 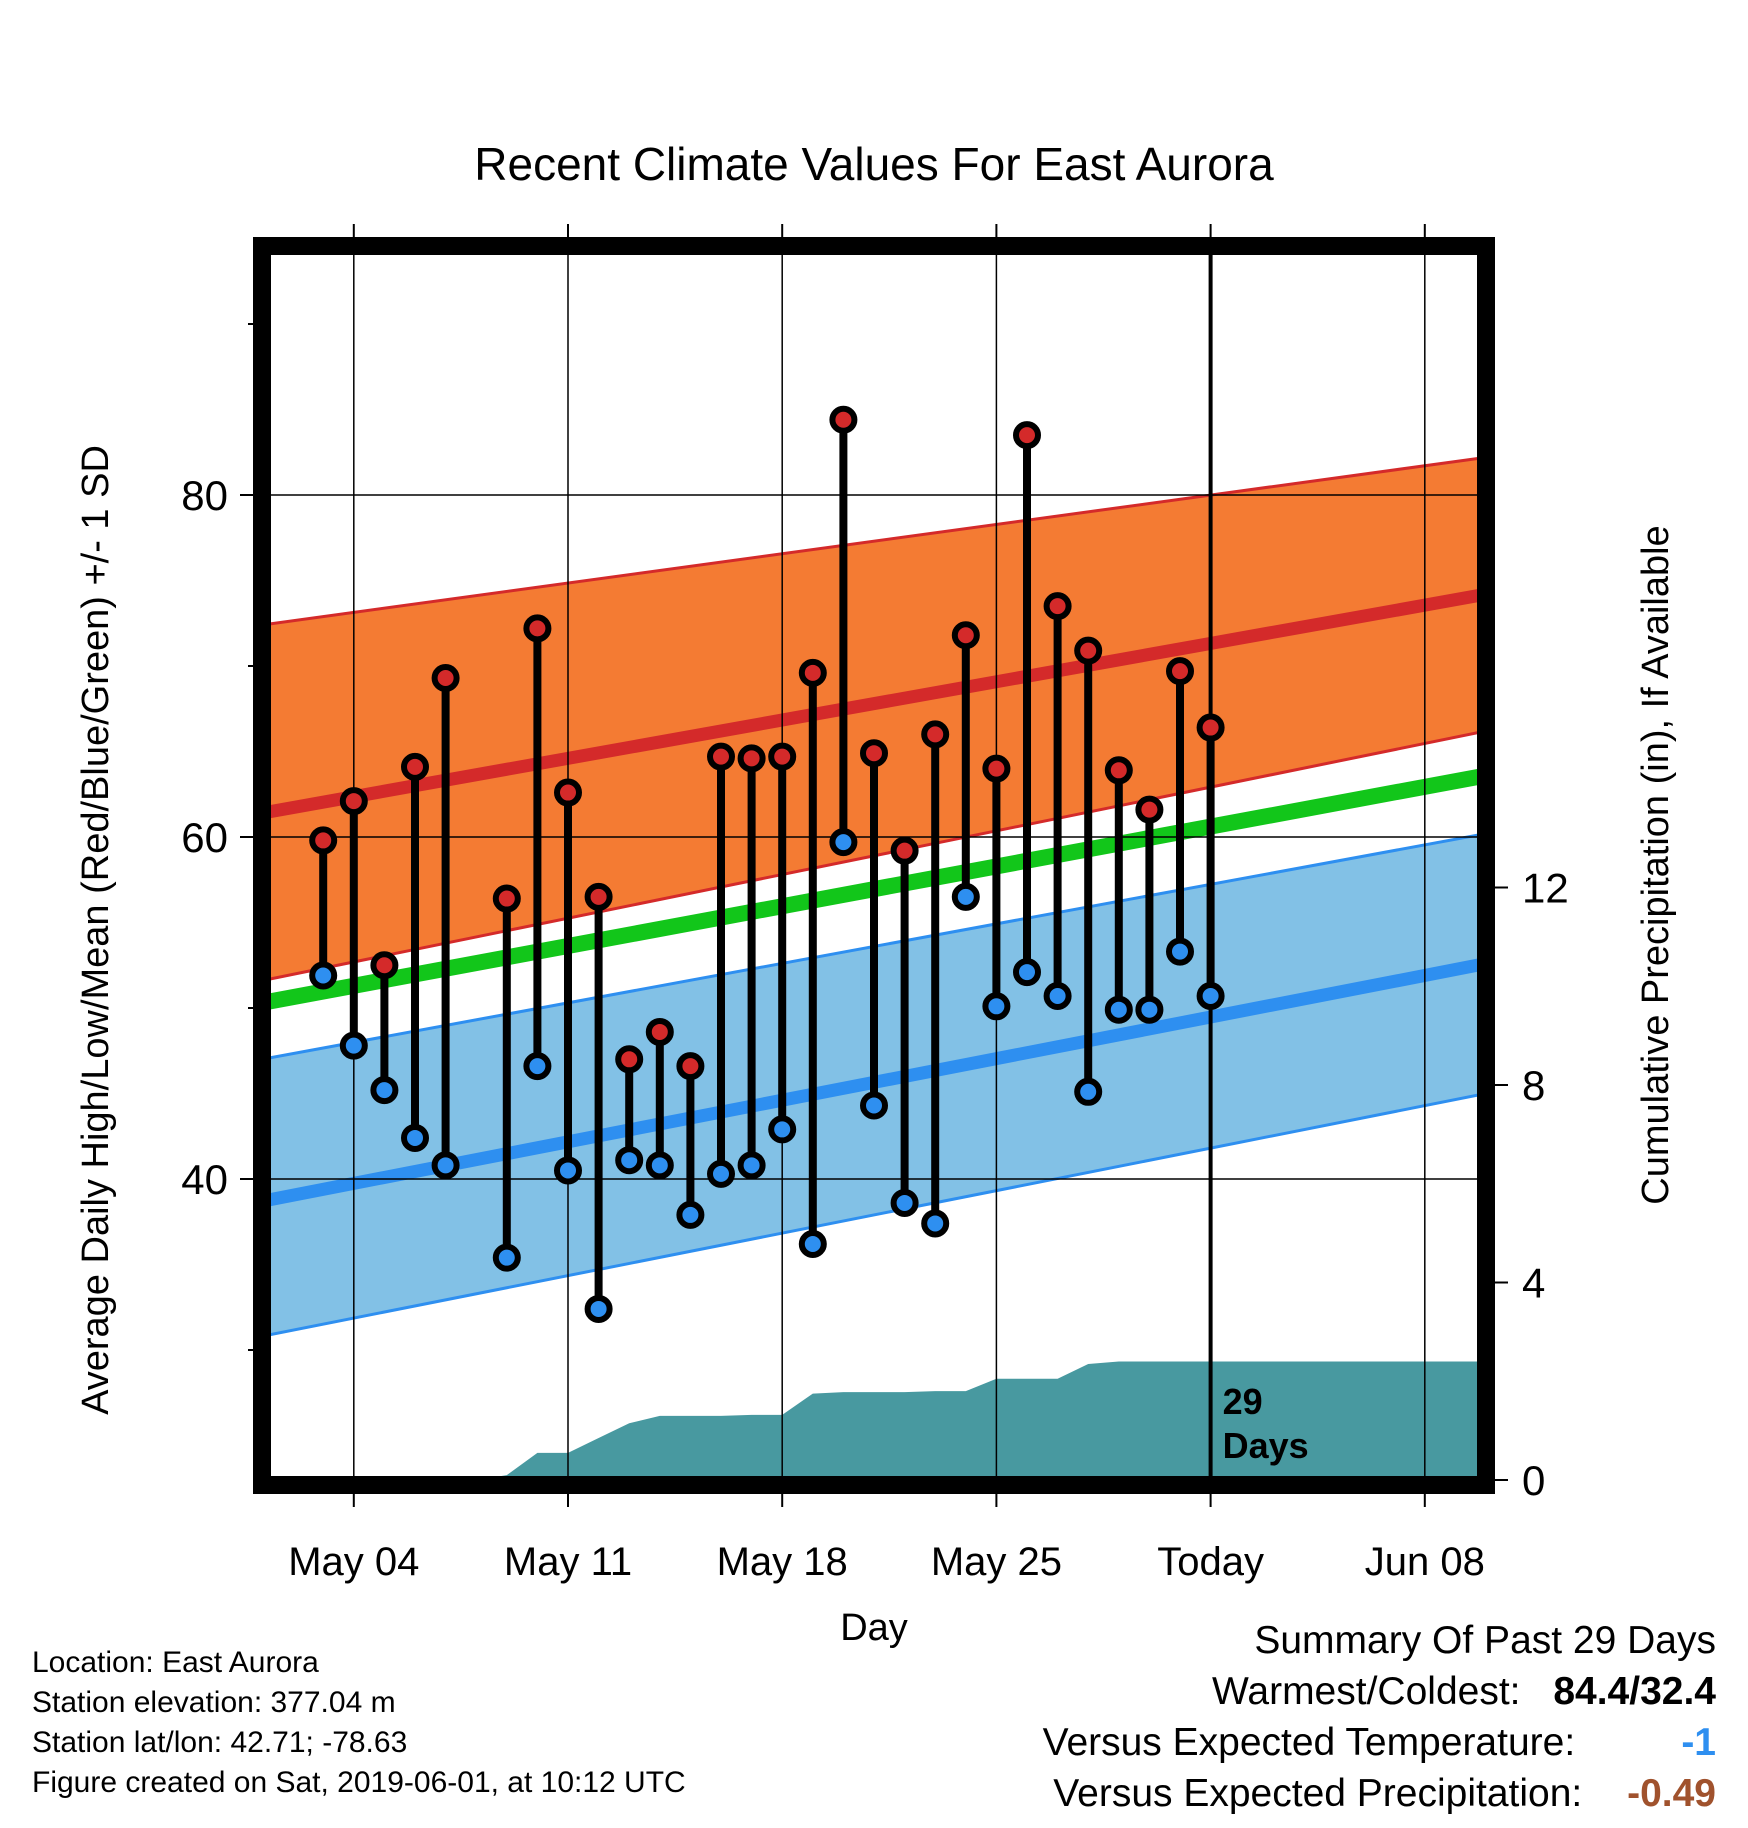 What do you see at coordinates (1266, 1423) in the screenshot?
I see `today-days-label: 29 Days` at bounding box center [1266, 1423].